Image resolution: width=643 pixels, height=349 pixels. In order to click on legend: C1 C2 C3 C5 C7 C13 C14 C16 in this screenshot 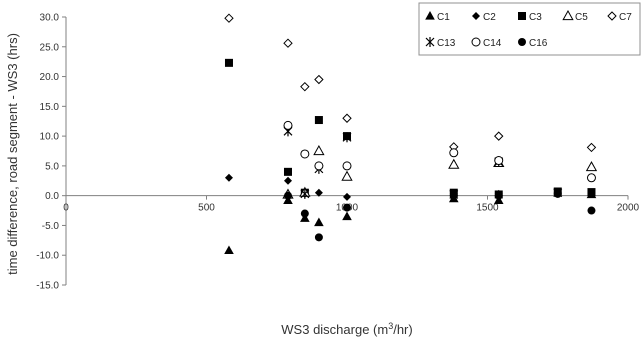, I will do `click(529, 29)`.